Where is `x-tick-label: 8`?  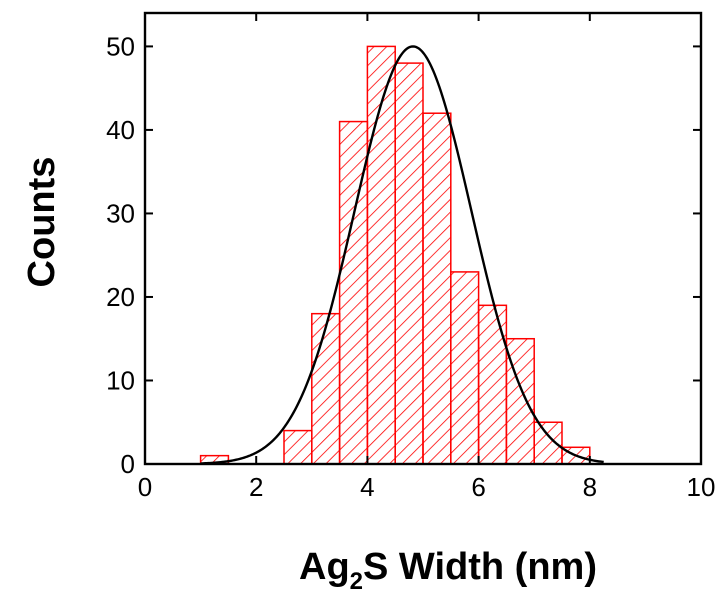 x-tick-label: 8 is located at coordinates (590, 487).